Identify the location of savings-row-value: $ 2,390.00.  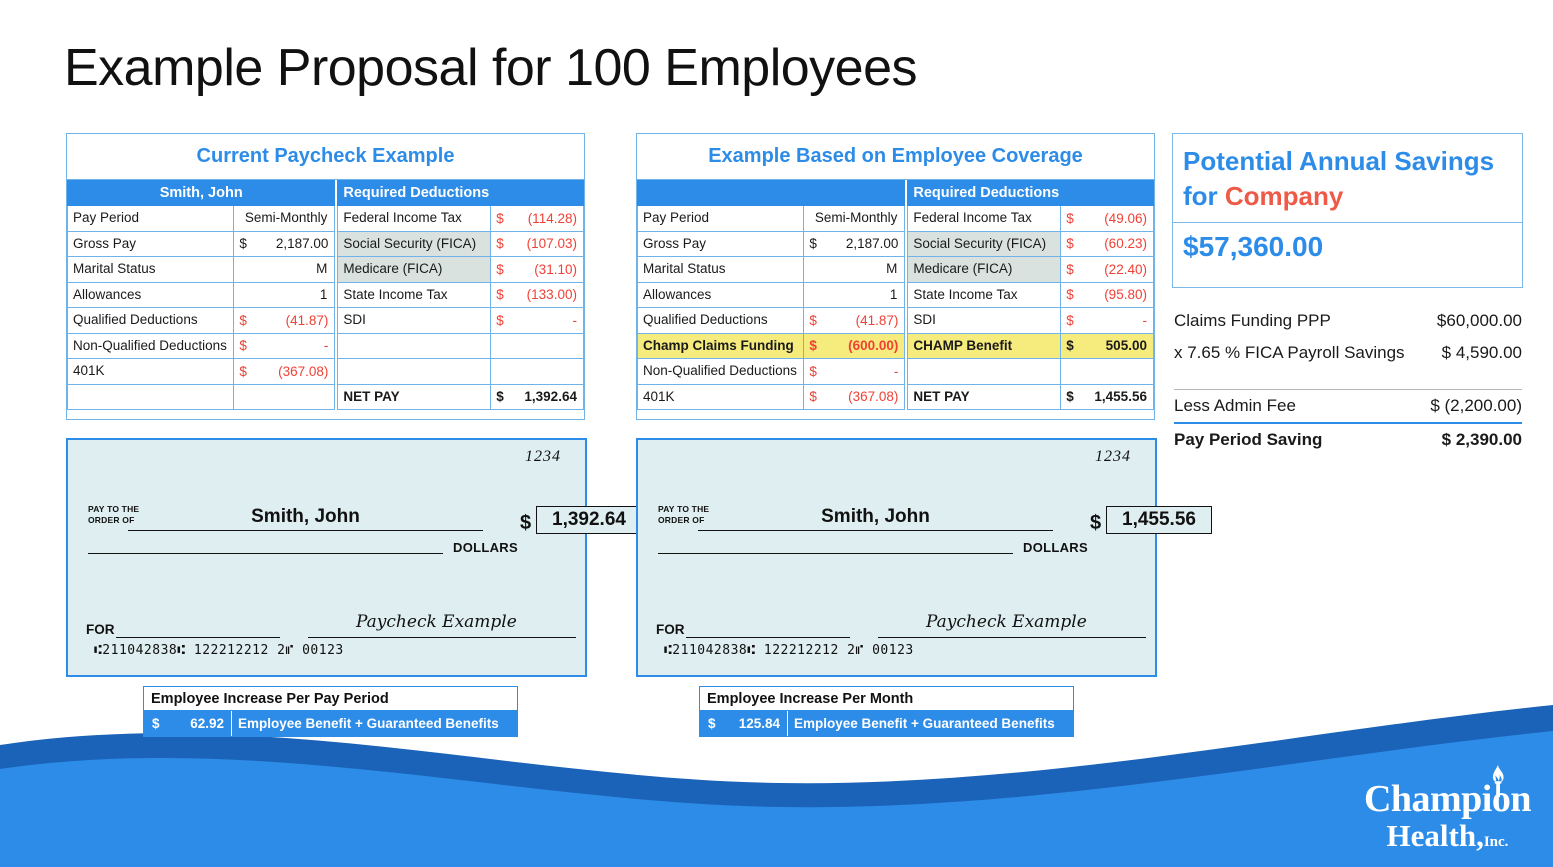
(1481, 439).